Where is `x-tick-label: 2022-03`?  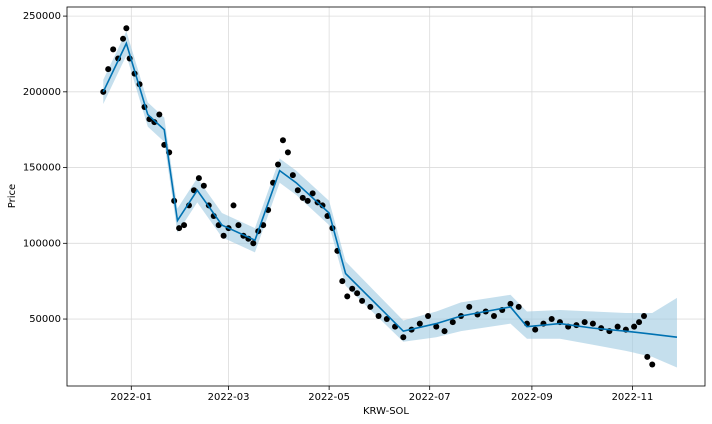
x-tick-label: 2022-03 is located at coordinates (229, 397).